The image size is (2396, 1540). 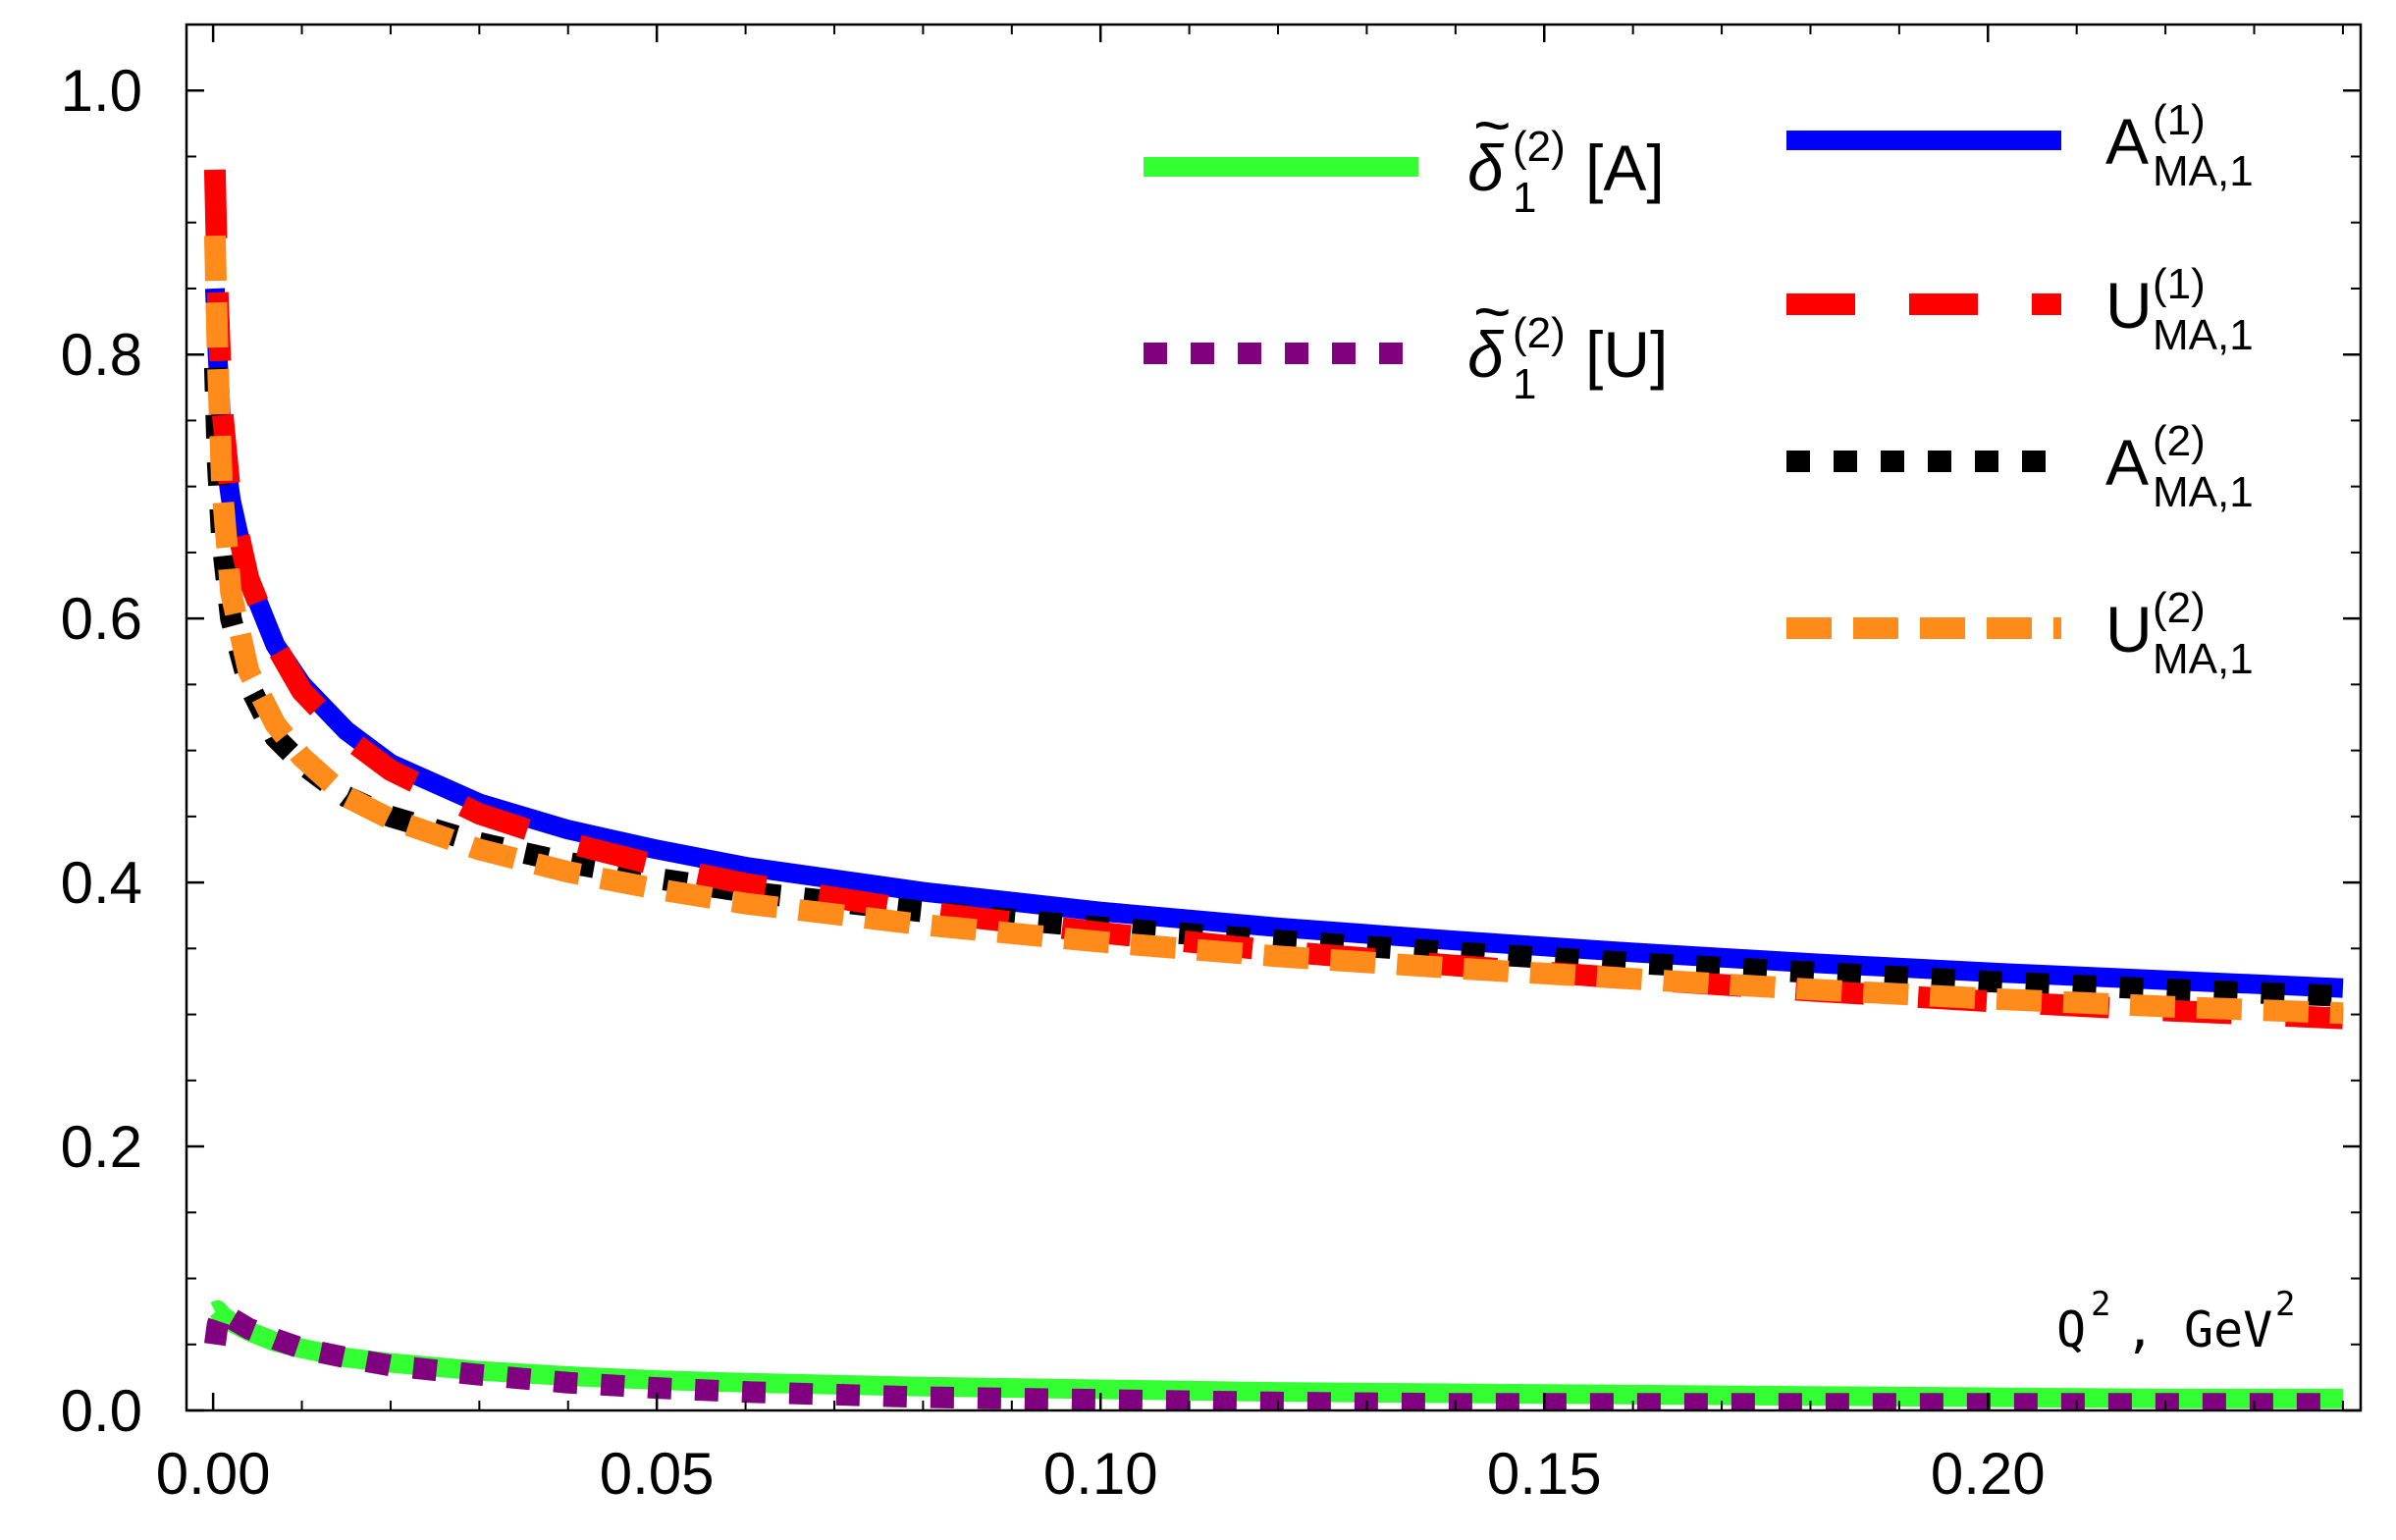 I want to click on legend-entry: A (2)MA,1, so click(x=2020, y=466).